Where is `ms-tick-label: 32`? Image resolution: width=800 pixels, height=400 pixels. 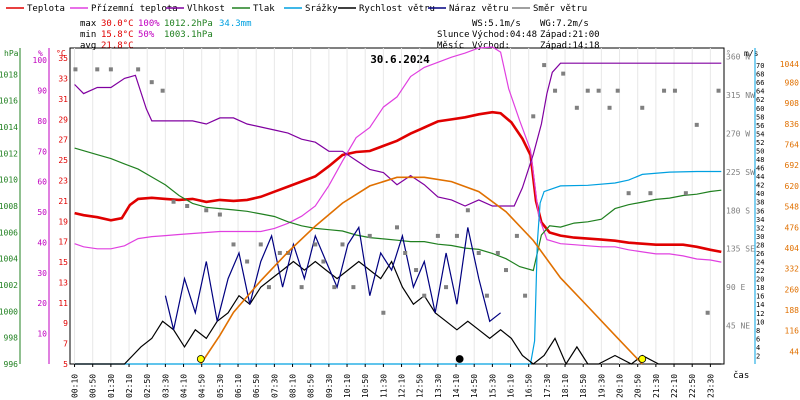 ms-tick-label: 32 is located at coordinates (760, 228).